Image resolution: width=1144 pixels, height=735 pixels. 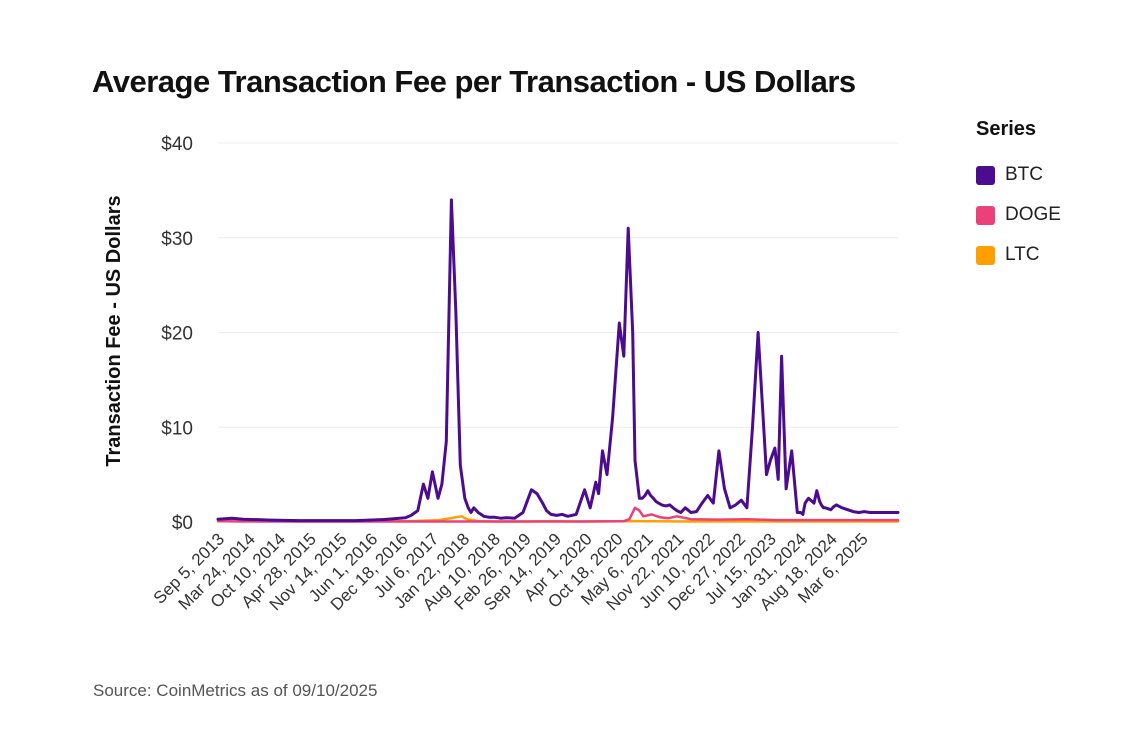 What do you see at coordinates (177, 144) in the screenshot?
I see `y-tick-label: $40` at bounding box center [177, 144].